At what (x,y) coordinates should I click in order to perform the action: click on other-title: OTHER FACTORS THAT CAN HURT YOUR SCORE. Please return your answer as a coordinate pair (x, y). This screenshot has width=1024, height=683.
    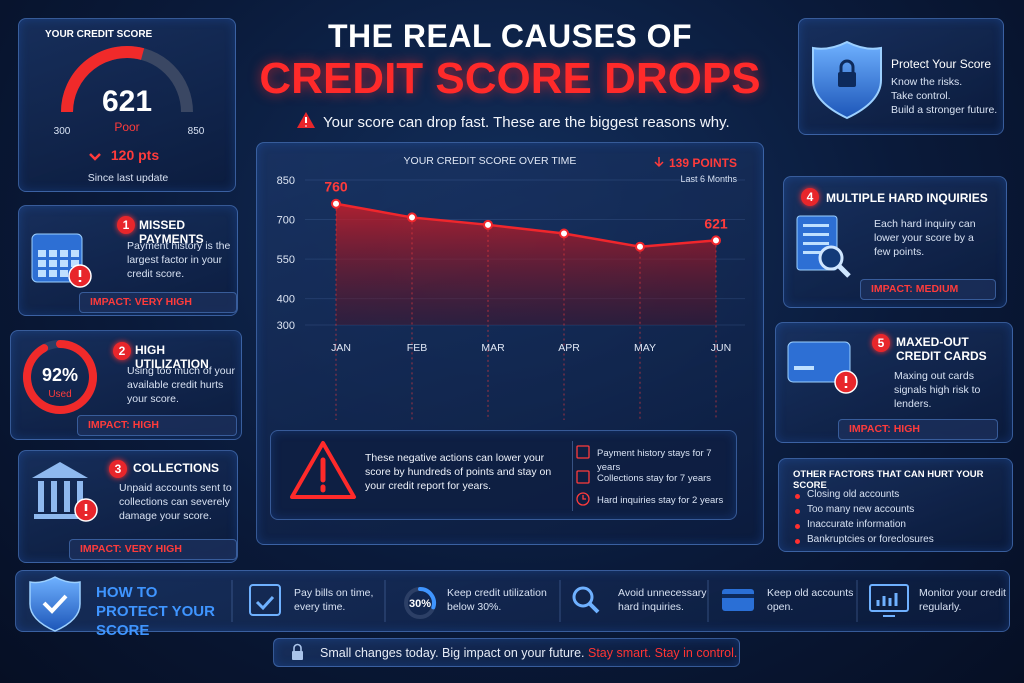
    Looking at the image, I should click on (888, 480).